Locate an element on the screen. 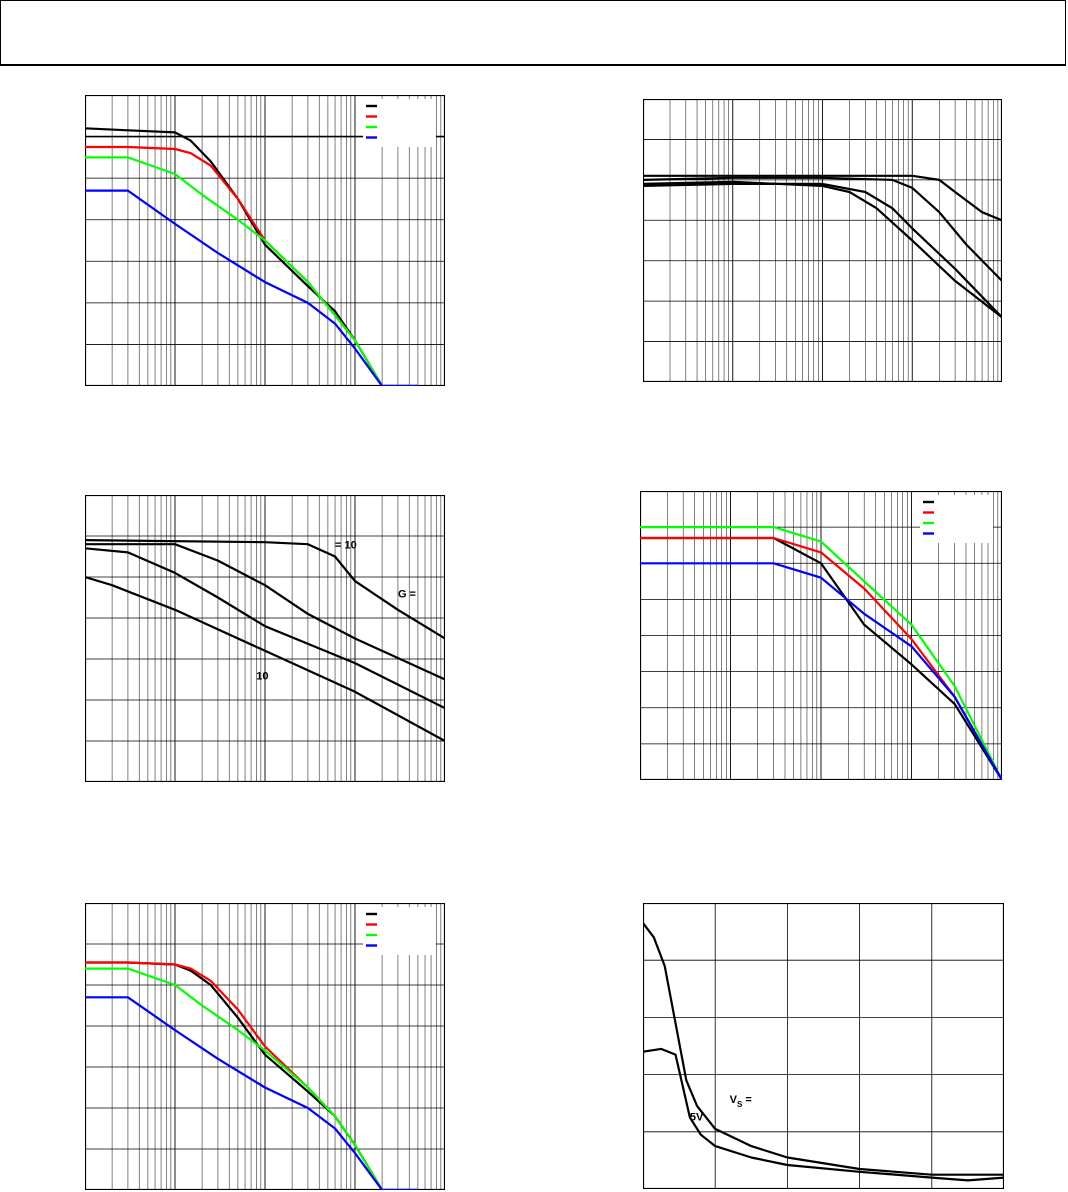 The image size is (1068, 1192). chart-3: = 10 G = 10 is located at coordinates (265, 638).